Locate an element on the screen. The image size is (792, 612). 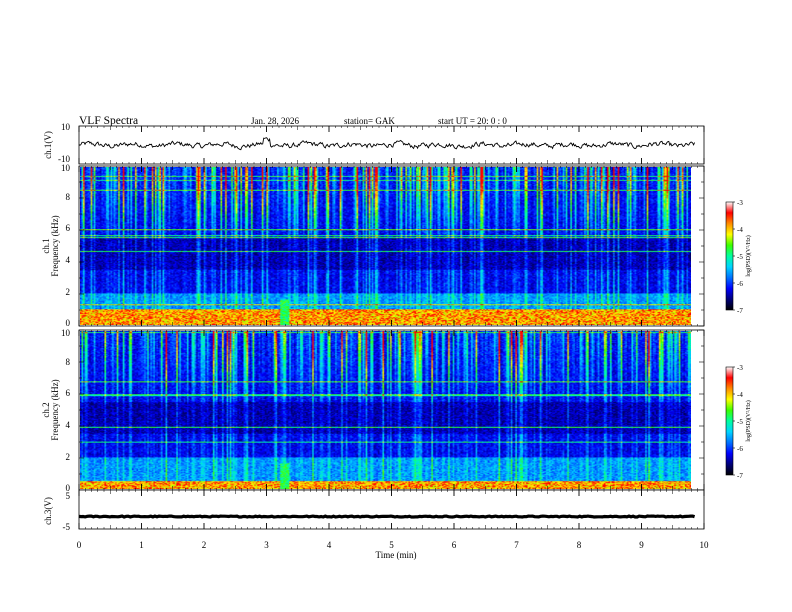
xtick-10: 10 is located at coordinates (705, 545).